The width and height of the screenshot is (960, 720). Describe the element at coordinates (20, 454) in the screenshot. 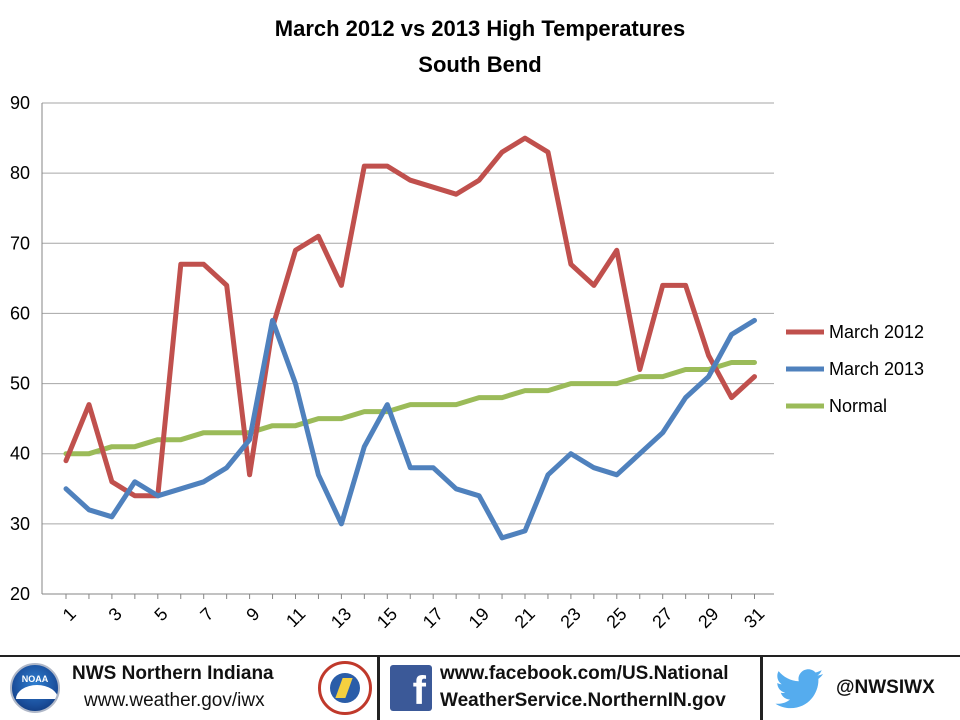

I see `y-tick-label: 40` at that location.